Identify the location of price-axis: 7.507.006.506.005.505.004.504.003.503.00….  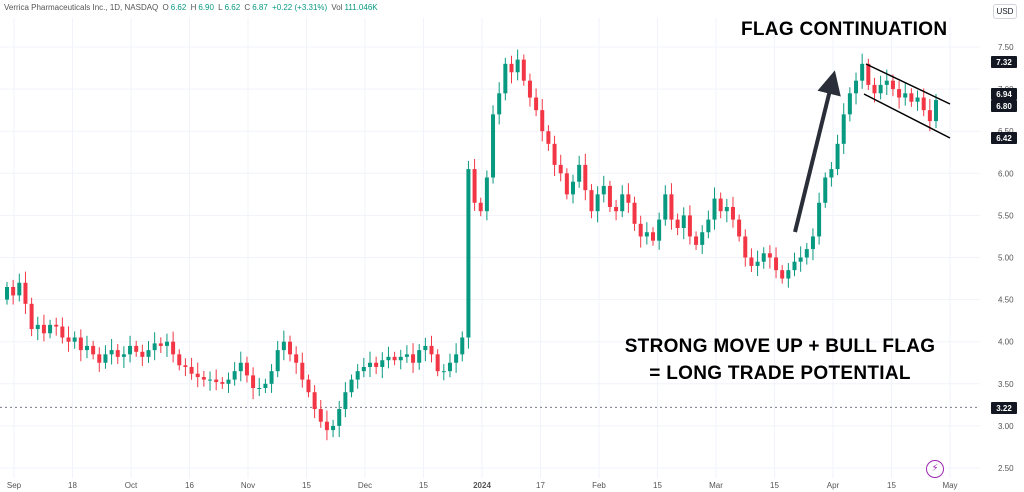
(1006, 258).